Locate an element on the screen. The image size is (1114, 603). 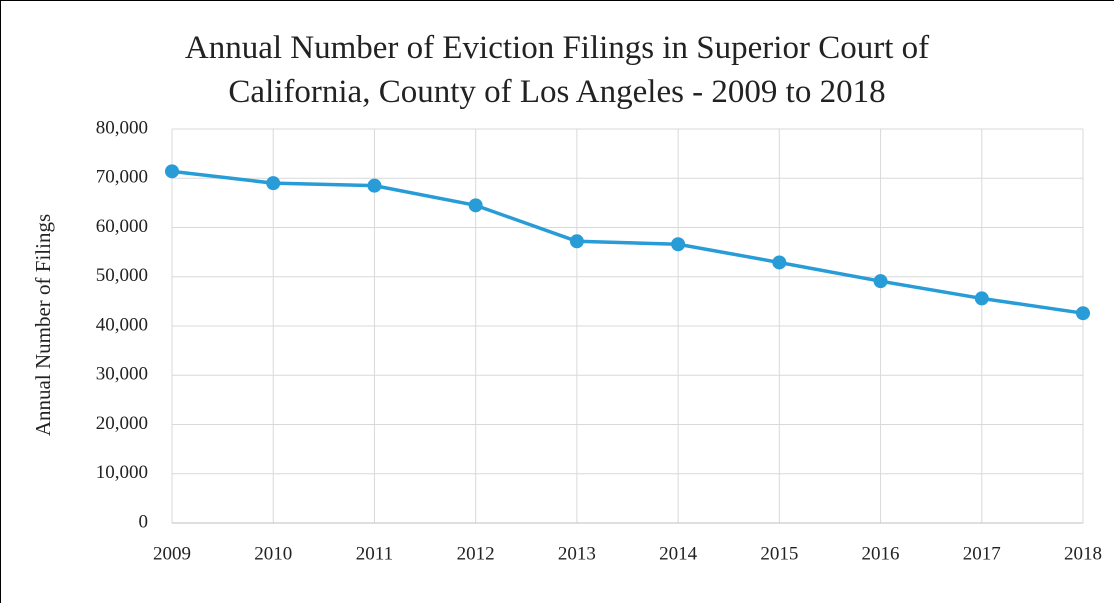
y-tick-label: 20,000 is located at coordinates (122, 423).